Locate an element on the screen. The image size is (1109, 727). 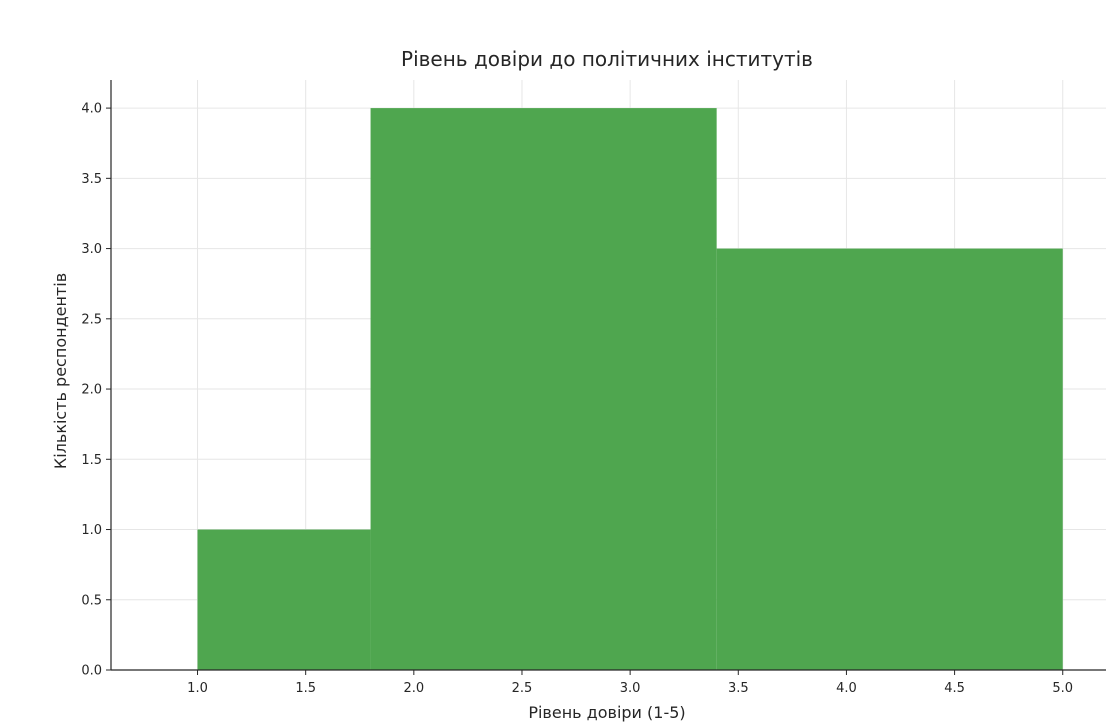
x-tick-label: 5.0 is located at coordinates (1062, 688).